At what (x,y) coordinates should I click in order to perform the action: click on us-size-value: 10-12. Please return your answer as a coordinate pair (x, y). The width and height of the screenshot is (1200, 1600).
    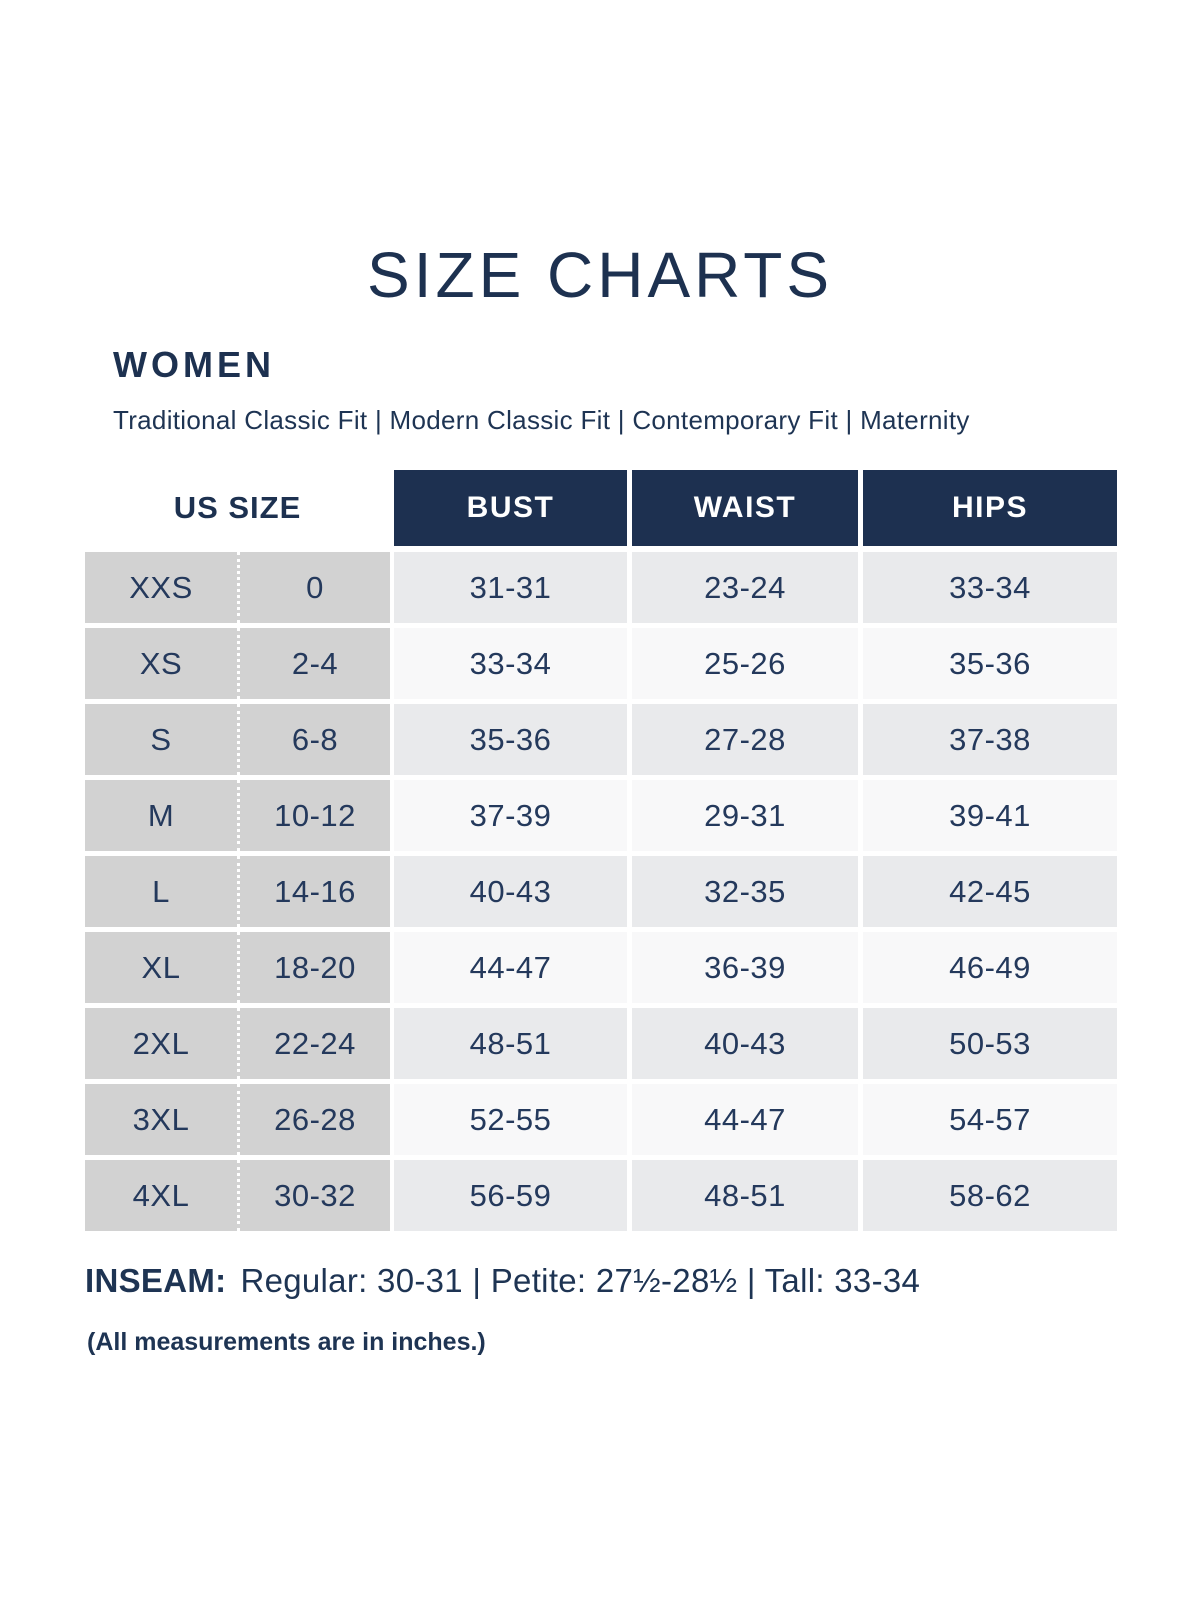
    Looking at the image, I should click on (313, 815).